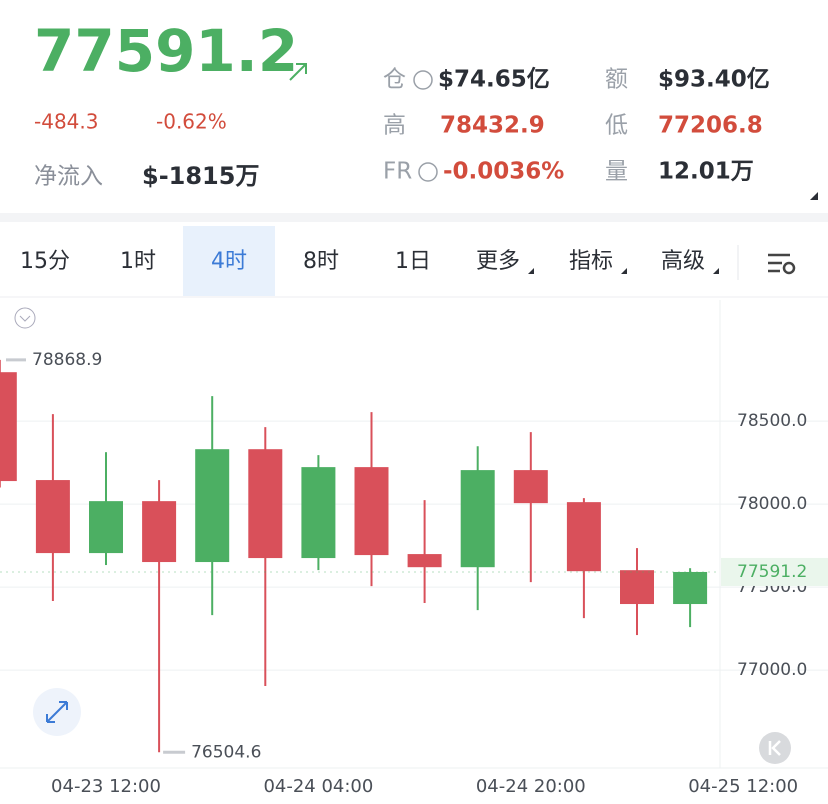  Describe the element at coordinates (321, 261) in the screenshot. I see `tab: 8时` at that location.